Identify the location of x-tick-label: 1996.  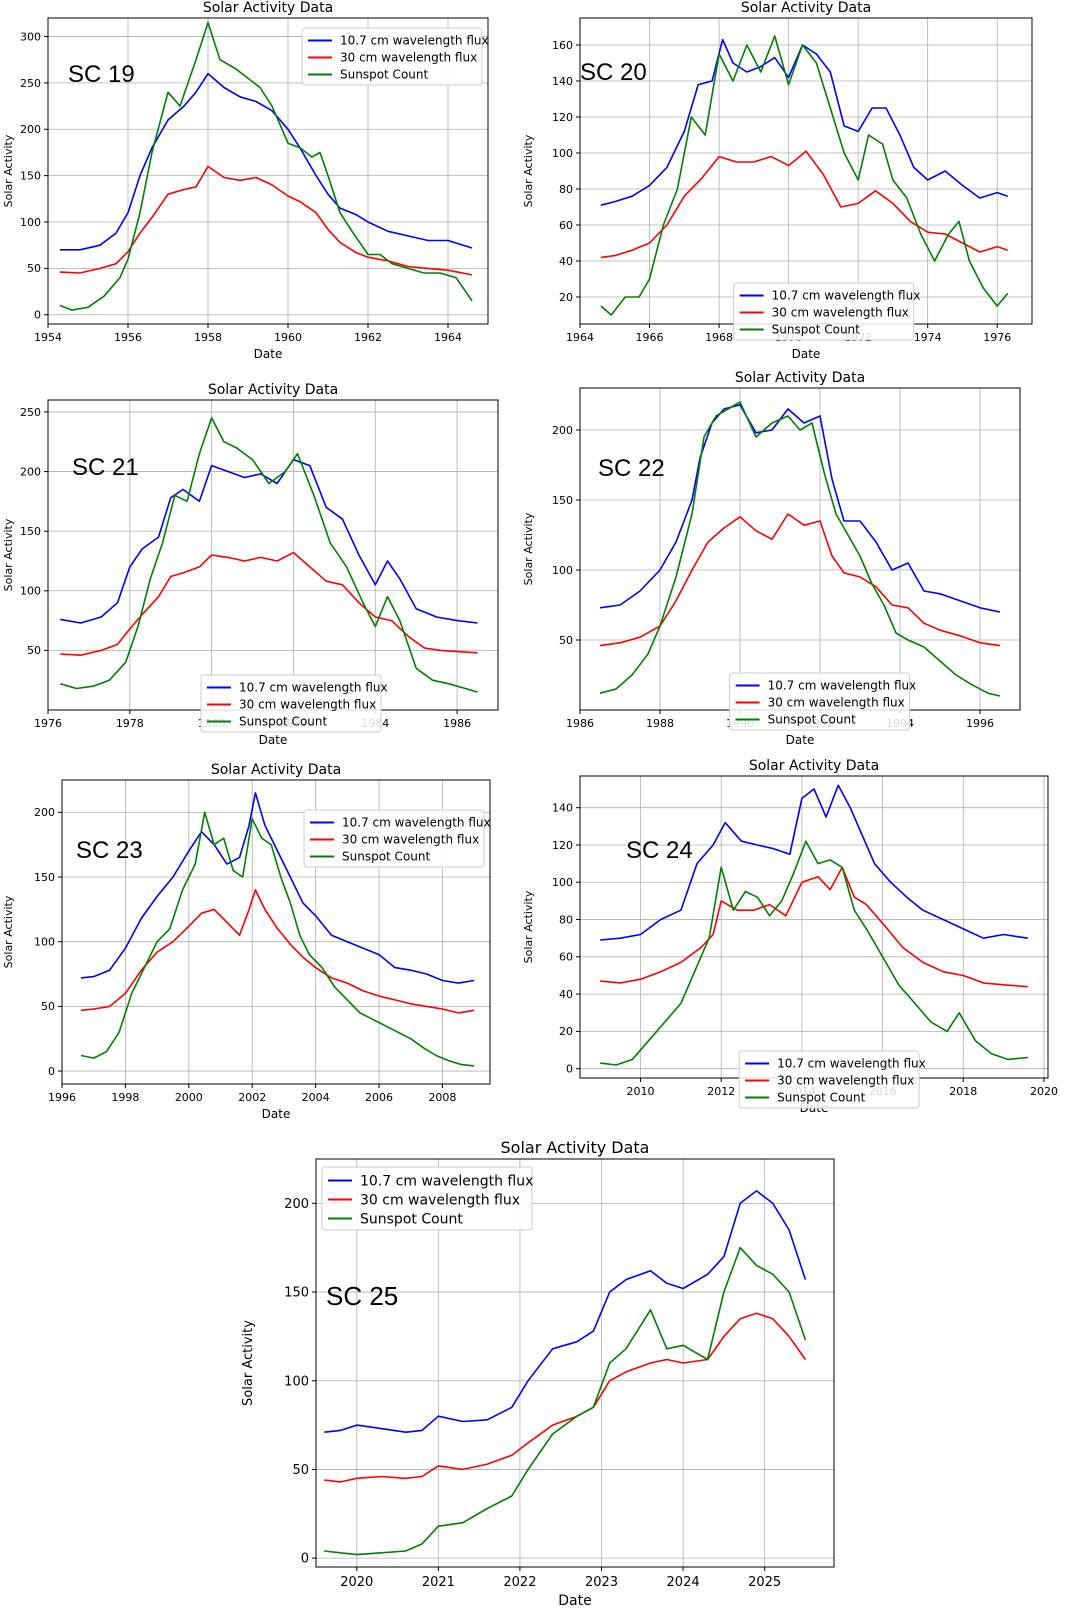
(62, 1097).